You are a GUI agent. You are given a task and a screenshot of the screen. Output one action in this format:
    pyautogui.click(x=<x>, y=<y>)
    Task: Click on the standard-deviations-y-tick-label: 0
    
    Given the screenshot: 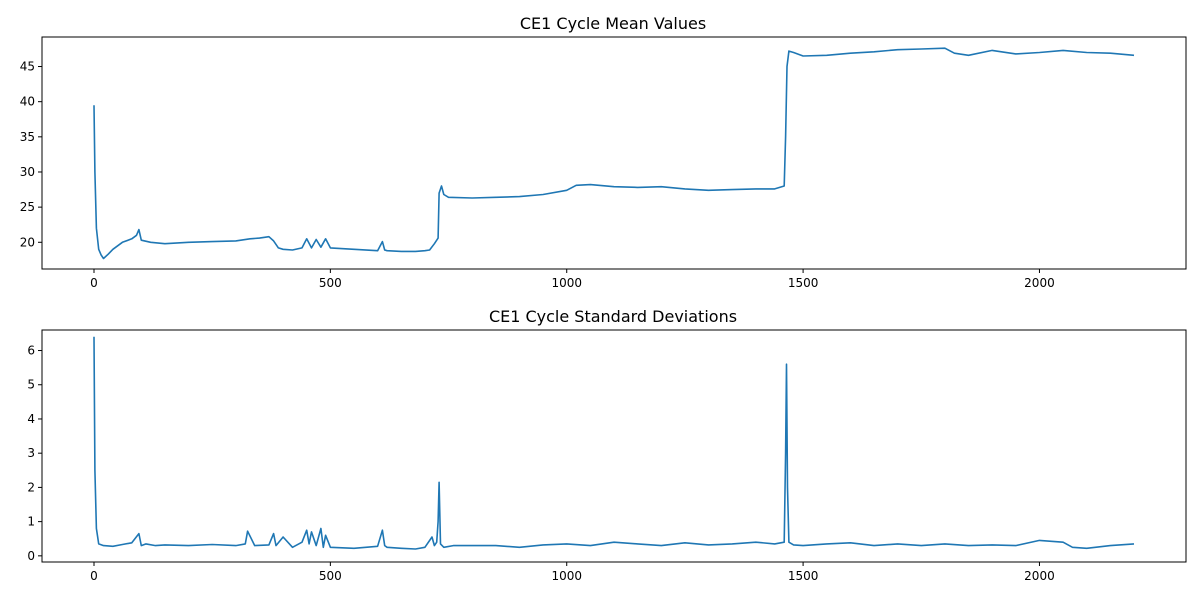 What is the action you would take?
    pyautogui.click(x=31, y=556)
    